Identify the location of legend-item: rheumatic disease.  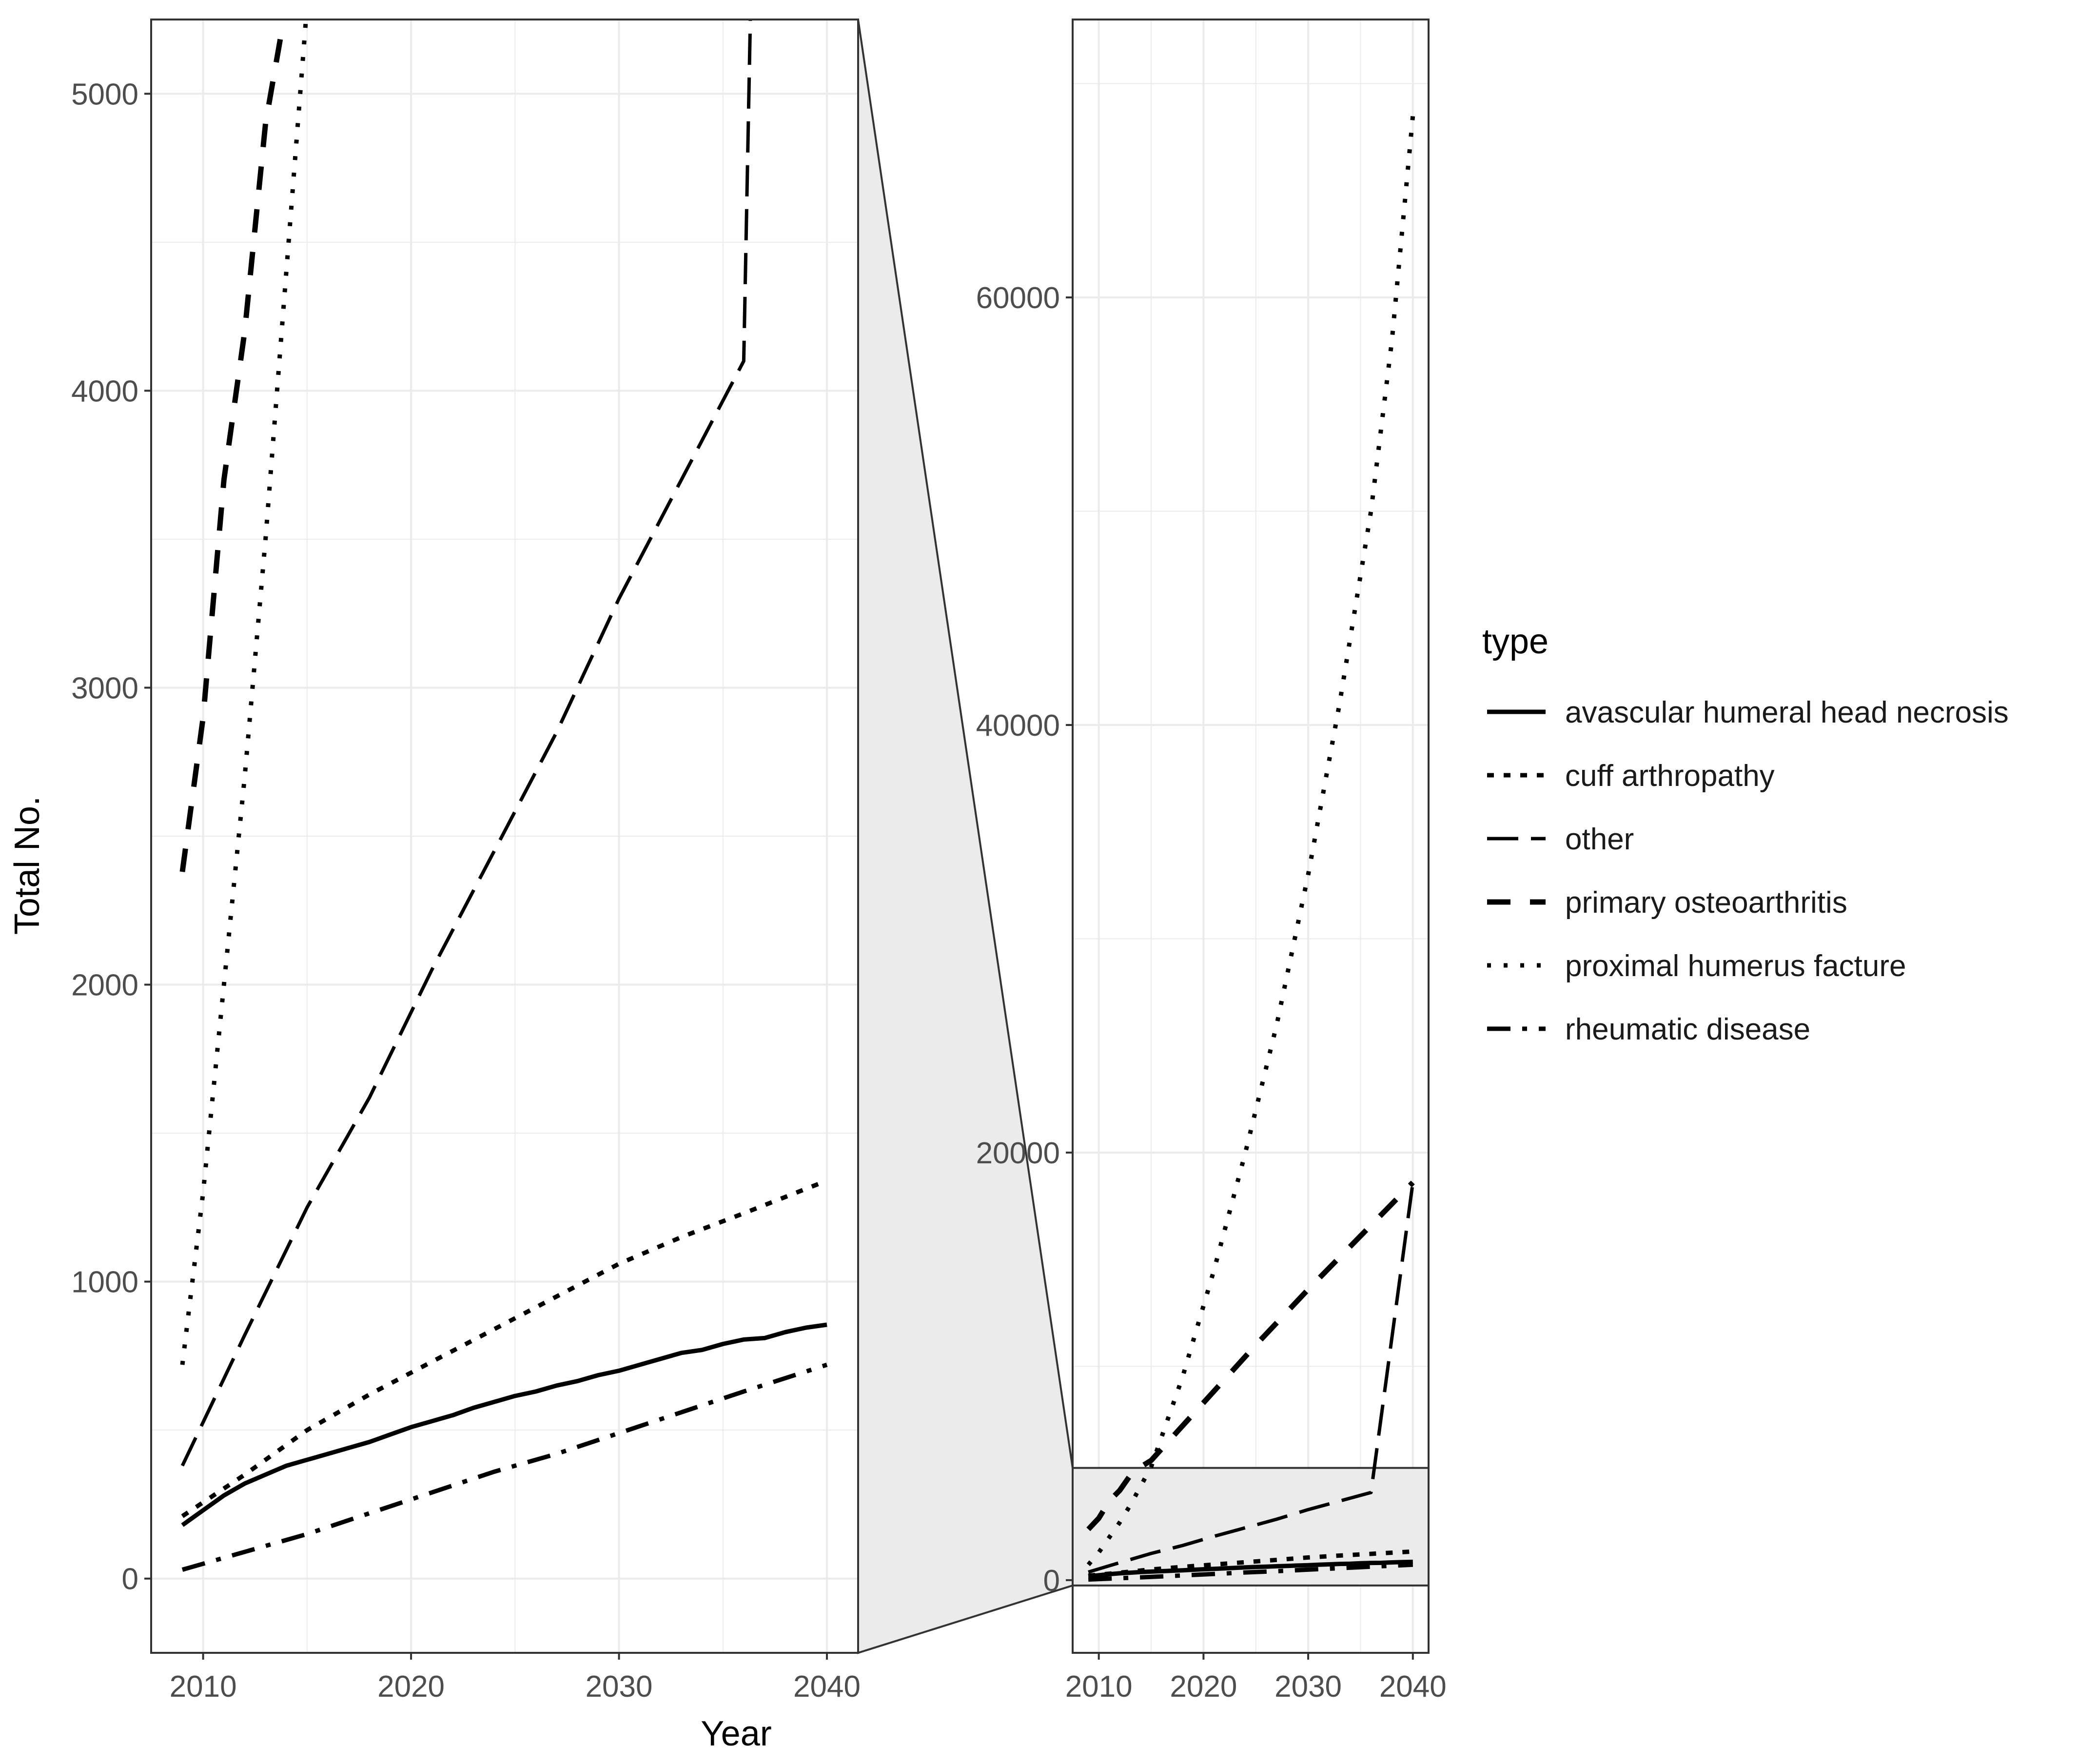
(1649, 1029).